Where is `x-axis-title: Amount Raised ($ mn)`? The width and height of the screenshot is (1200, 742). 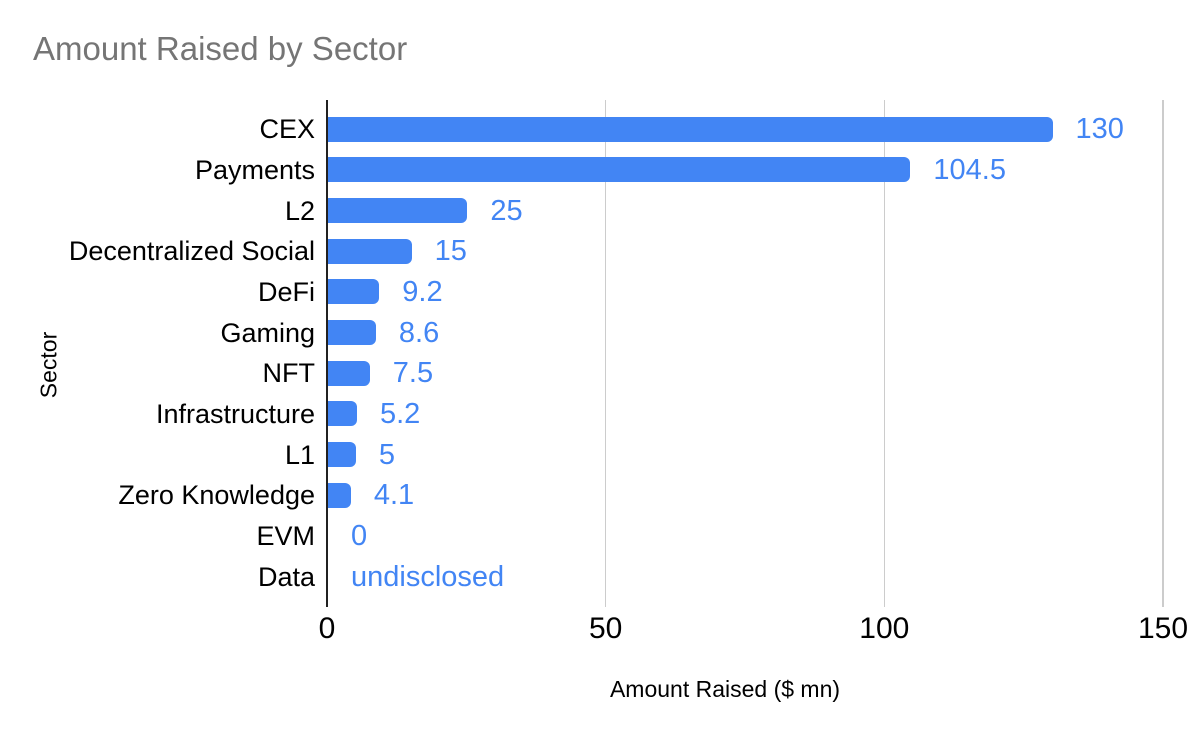
x-axis-title: Amount Raised ($ mn) is located at coordinates (725, 689).